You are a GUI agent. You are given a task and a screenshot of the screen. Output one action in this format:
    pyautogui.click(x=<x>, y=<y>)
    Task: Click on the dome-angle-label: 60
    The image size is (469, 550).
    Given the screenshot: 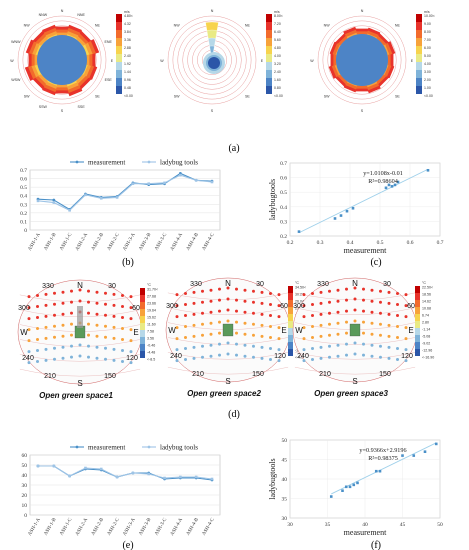 What is the action you would take?
    pyautogui.click(x=284, y=306)
    